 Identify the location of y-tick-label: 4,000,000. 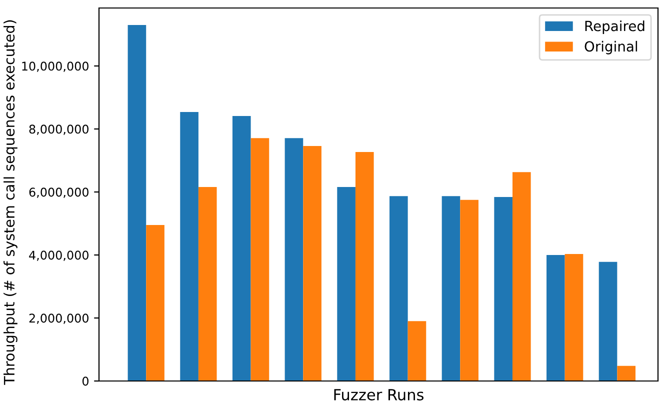
(58, 255).